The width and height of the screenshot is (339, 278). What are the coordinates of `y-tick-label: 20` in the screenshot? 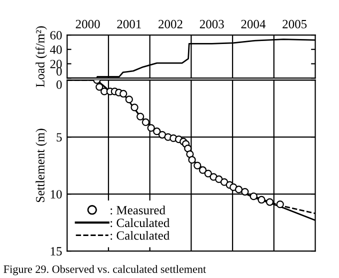 It's located at (56, 64).